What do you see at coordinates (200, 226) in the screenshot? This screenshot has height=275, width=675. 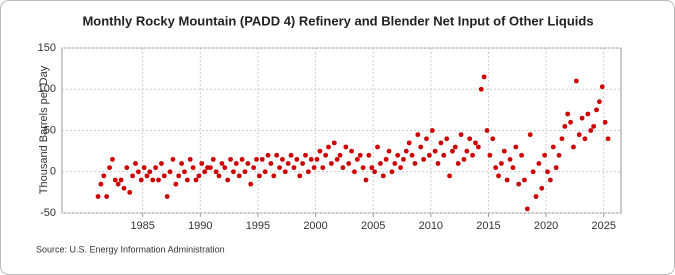 I see `x-tick-label: 1990` at bounding box center [200, 226].